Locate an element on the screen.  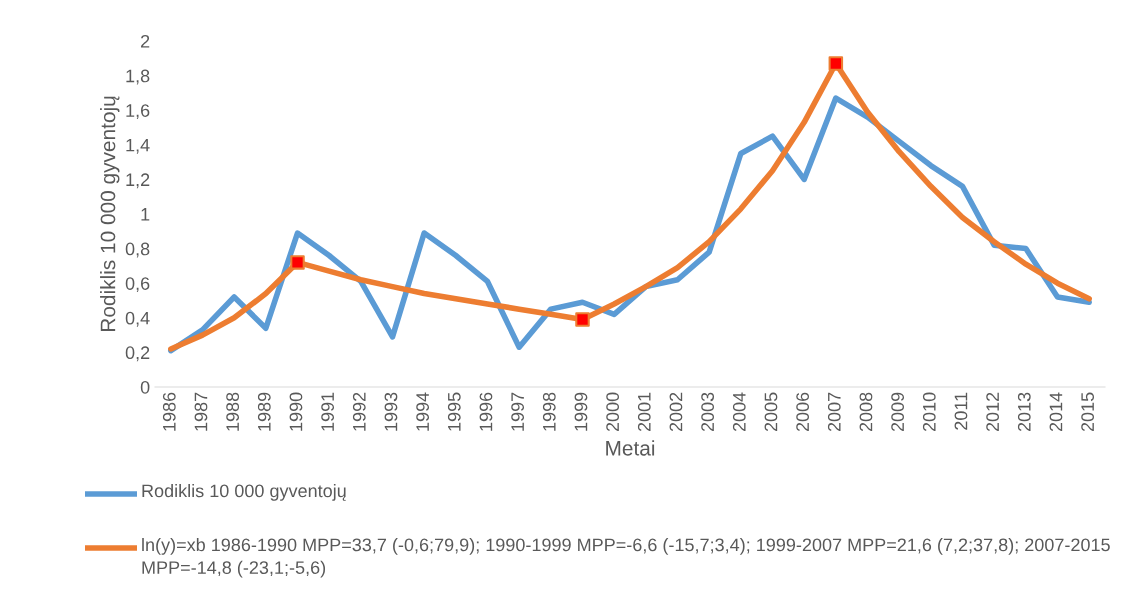
x-tick-label: 2014 is located at coordinates (1056, 412).